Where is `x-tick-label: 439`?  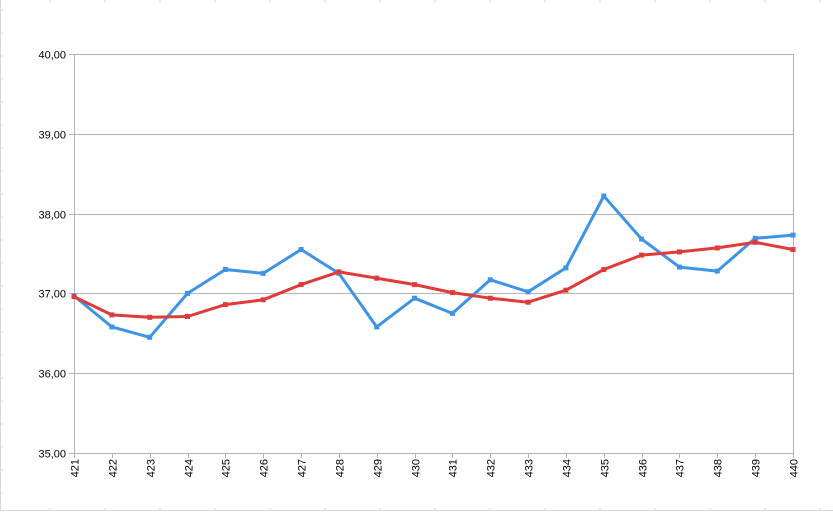
x-tick-label: 439 is located at coordinates (757, 468).